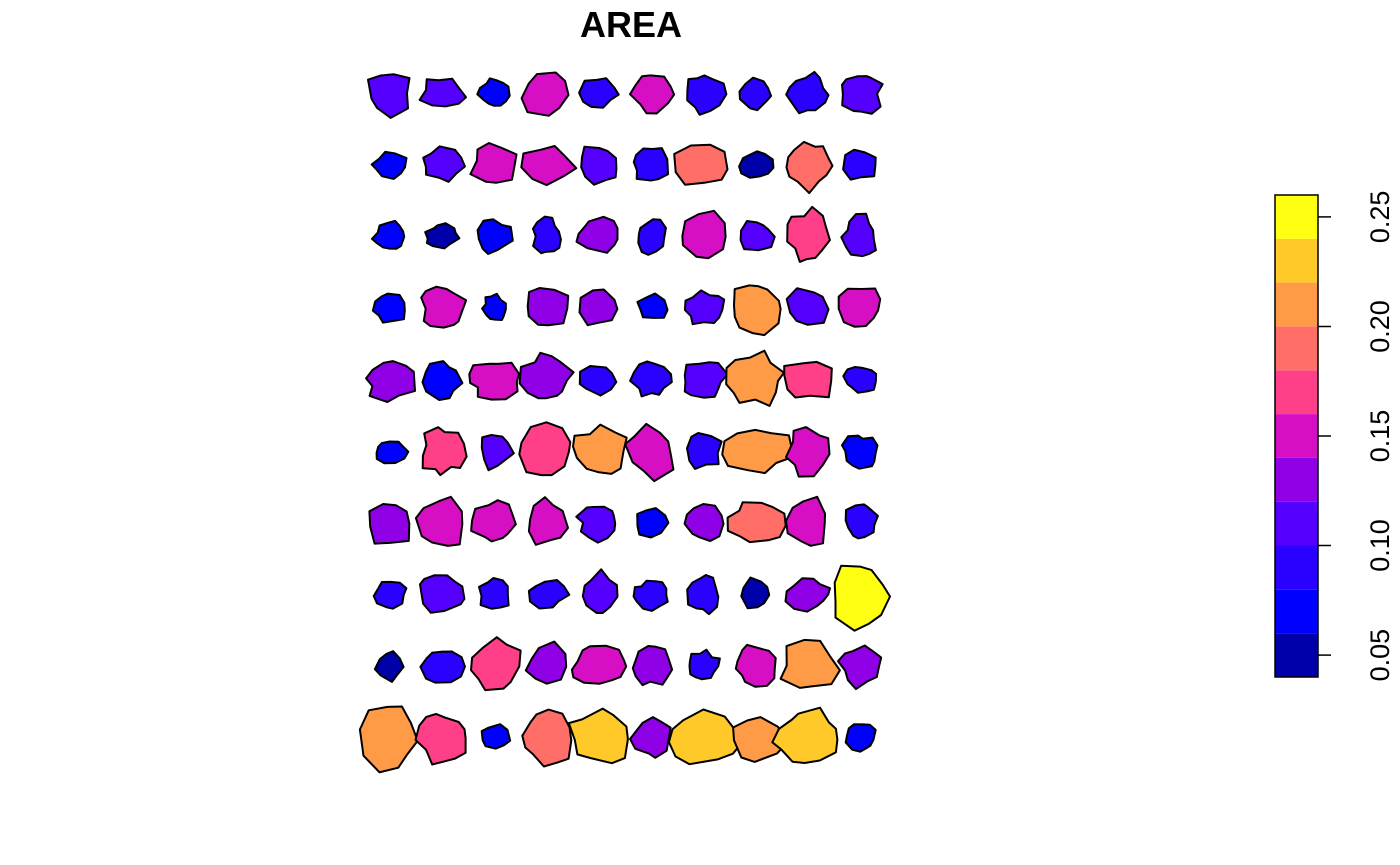 This screenshot has height=865, width=1400. What do you see at coordinates (1380, 436) in the screenshot?
I see `legend-tick-label-3: 0.15` at bounding box center [1380, 436].